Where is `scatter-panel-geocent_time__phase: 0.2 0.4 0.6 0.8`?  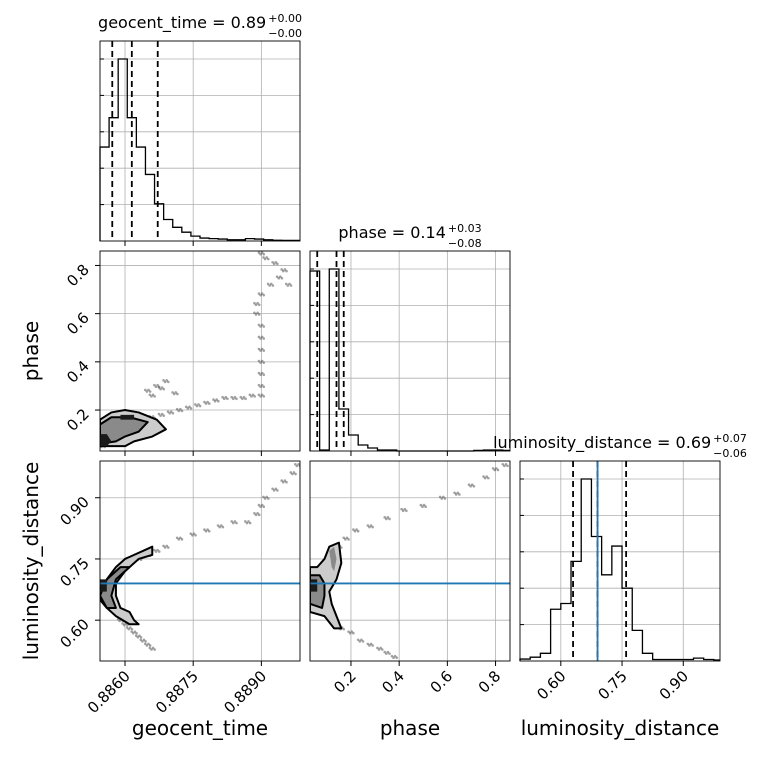 scatter-panel-geocent_time__phase: 0.2 0.4 0.6 0.8 is located at coordinates (182, 351).